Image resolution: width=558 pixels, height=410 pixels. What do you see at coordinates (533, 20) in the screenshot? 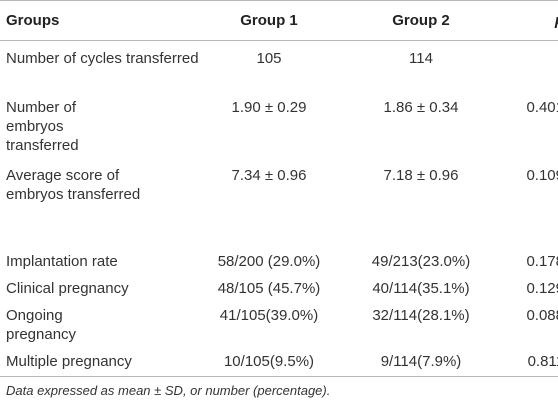
I see `header-p: p` at bounding box center [533, 20].